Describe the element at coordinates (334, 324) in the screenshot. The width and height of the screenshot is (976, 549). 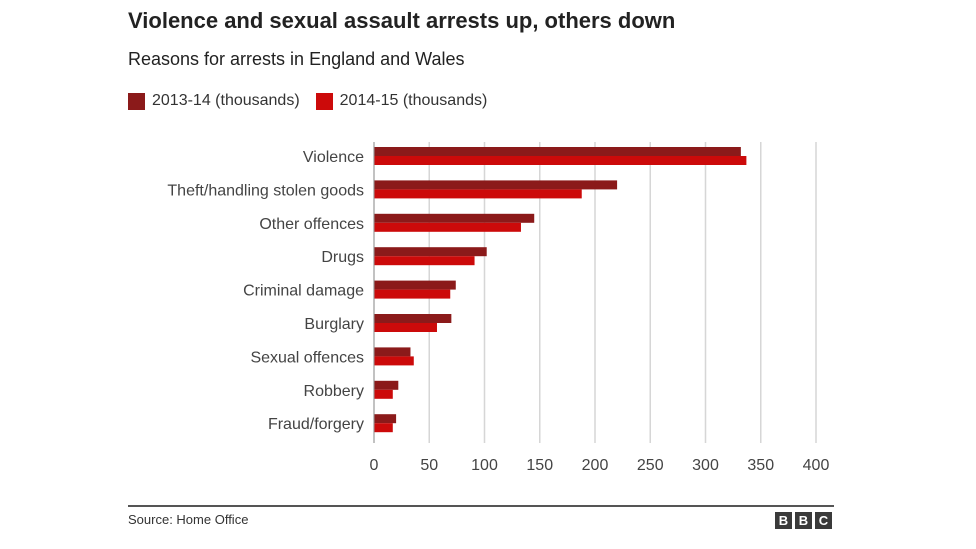
I see `category-label: Burglary` at that location.